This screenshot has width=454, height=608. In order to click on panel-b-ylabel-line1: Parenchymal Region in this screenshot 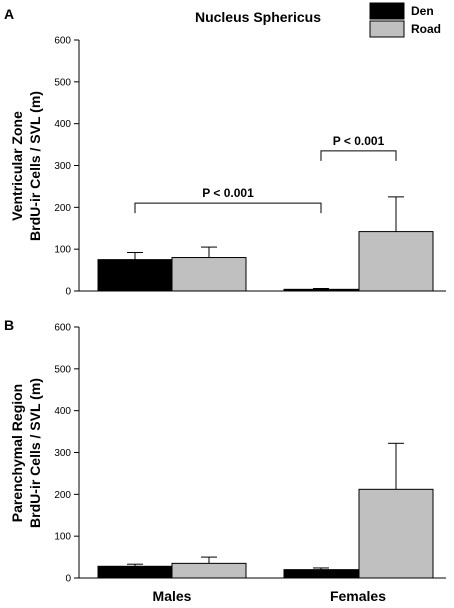, I will do `click(17, 453)`.